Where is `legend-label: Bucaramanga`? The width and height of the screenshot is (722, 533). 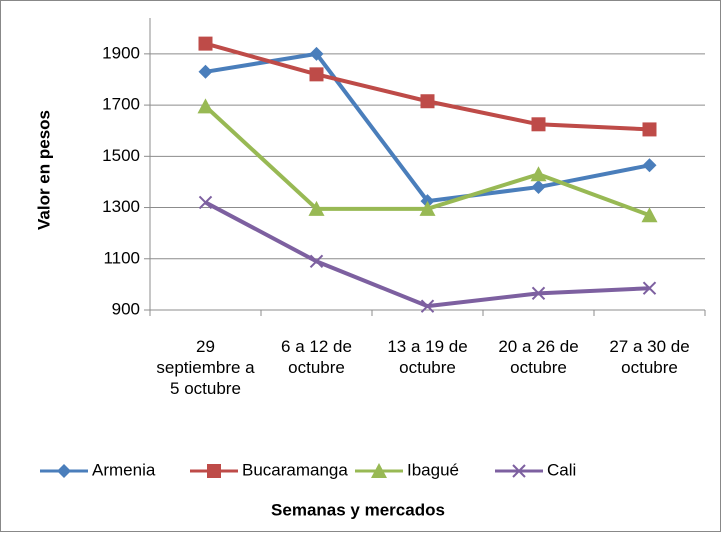 legend-label: Bucaramanga is located at coordinates (295, 469).